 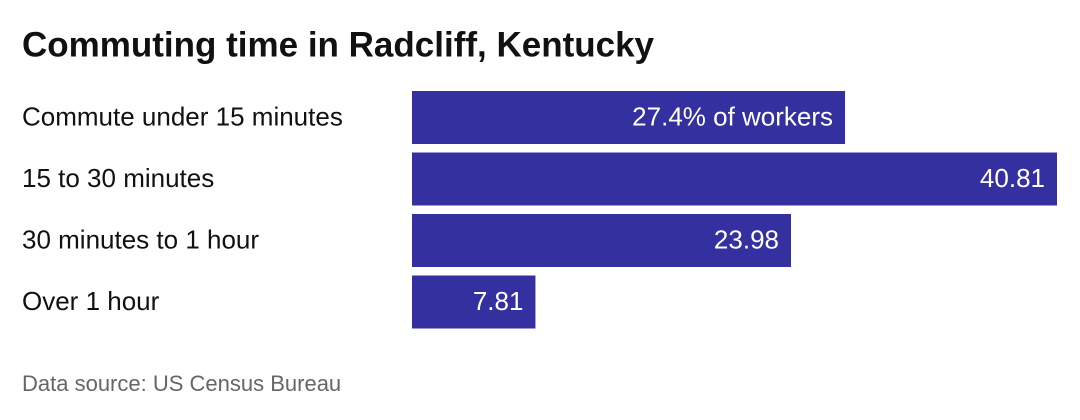 I want to click on value-label: 27.4% of workers, so click(x=732, y=116).